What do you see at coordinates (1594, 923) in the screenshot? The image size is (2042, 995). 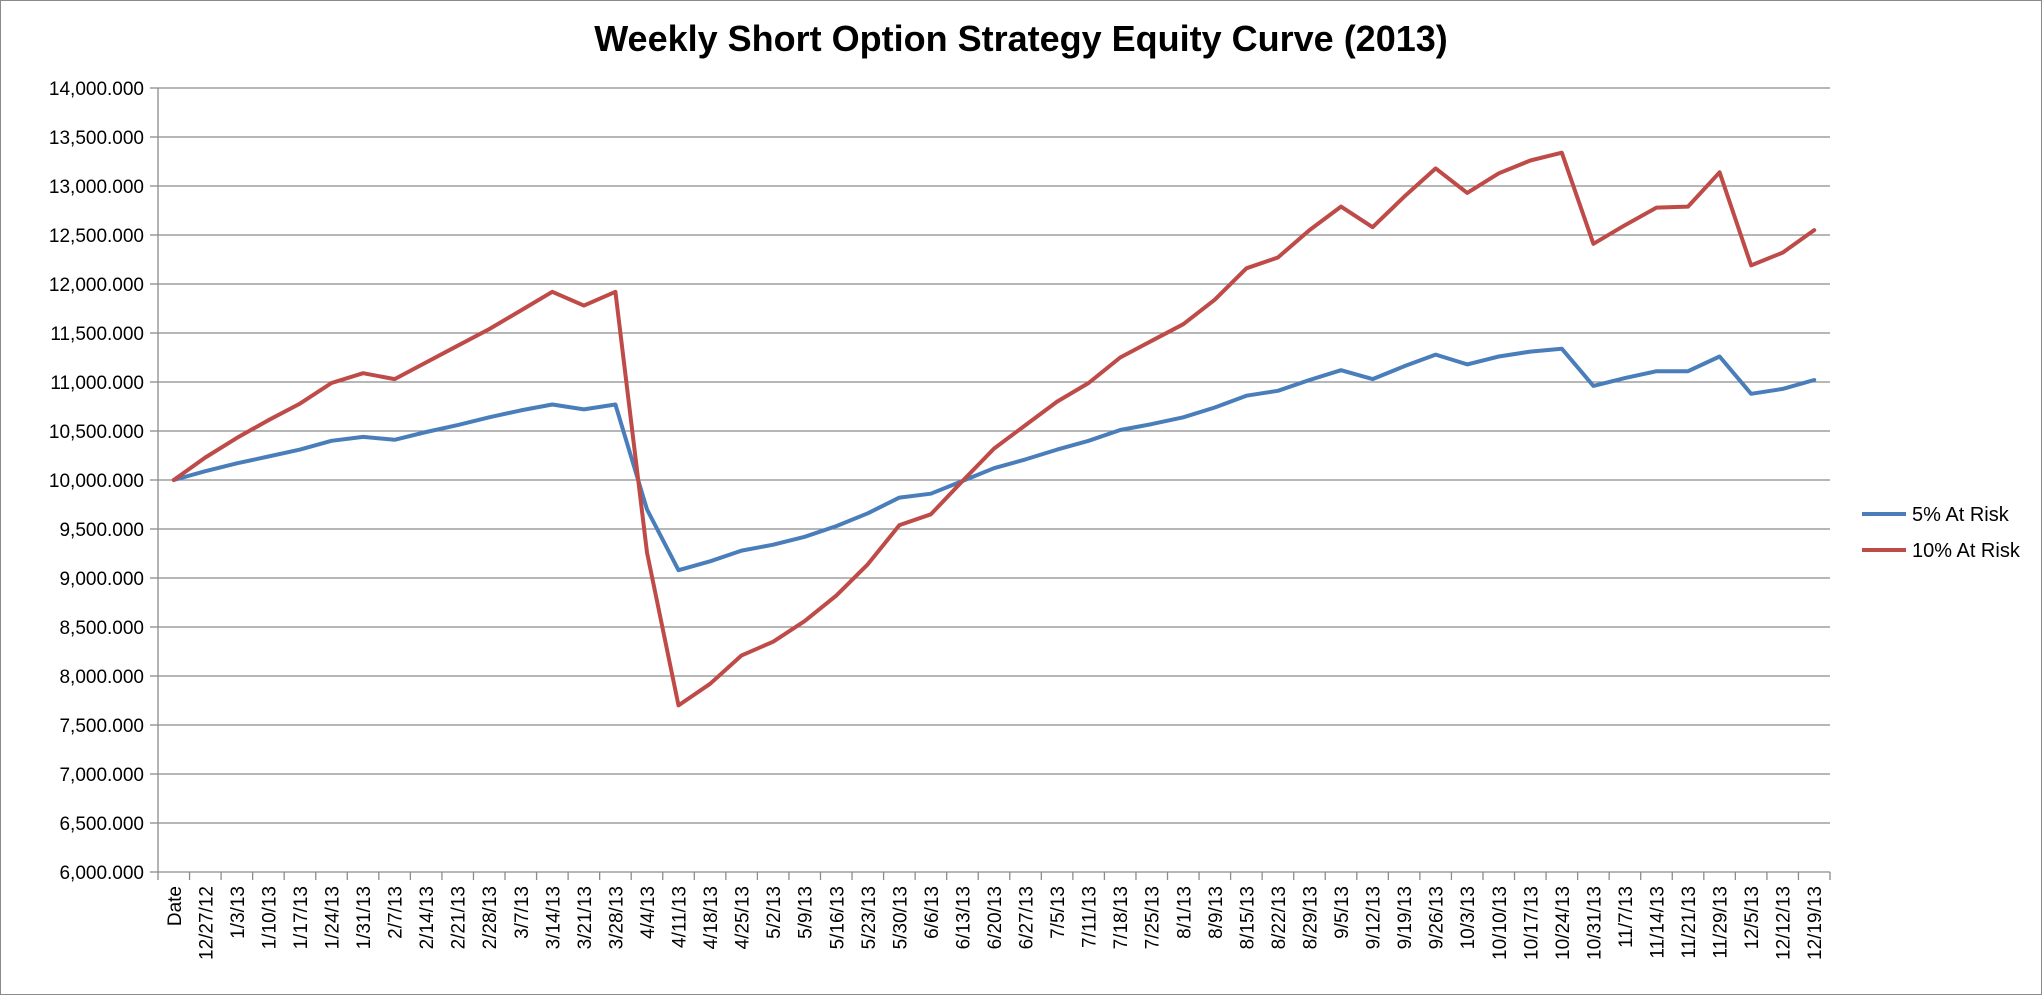 I see `x-tick-label: 10/31/13` at bounding box center [1594, 923].